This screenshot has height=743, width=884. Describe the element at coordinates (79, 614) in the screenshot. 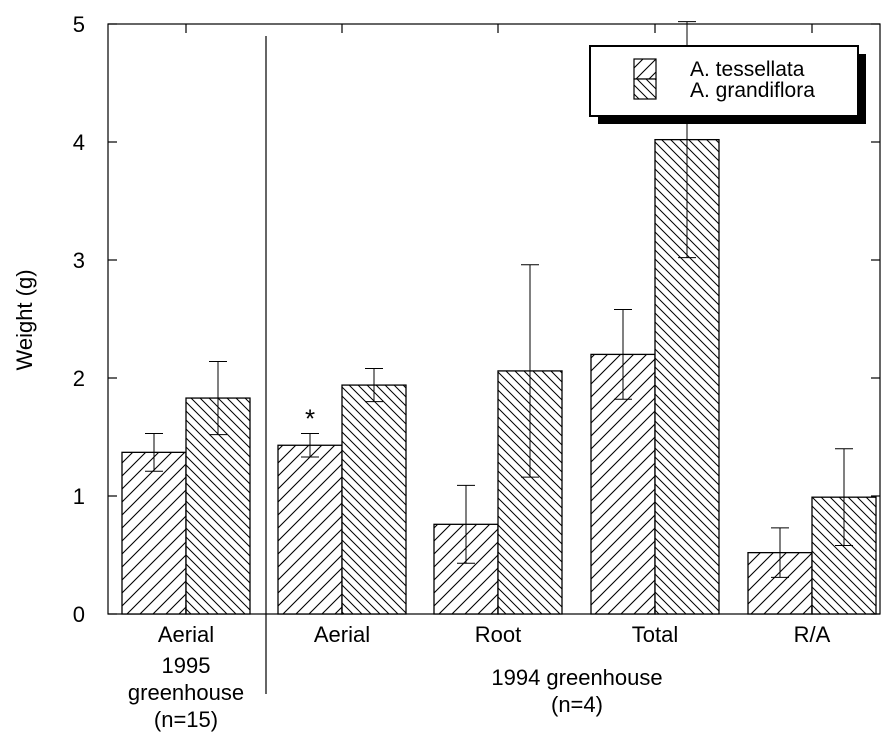

I see `y-tick-label: 0` at that location.